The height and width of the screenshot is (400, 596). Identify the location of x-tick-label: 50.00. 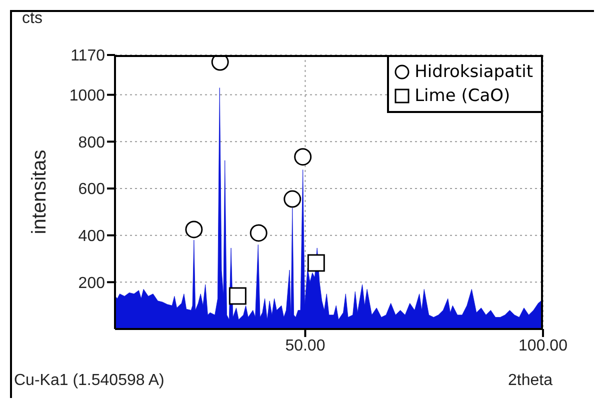
(305, 345).